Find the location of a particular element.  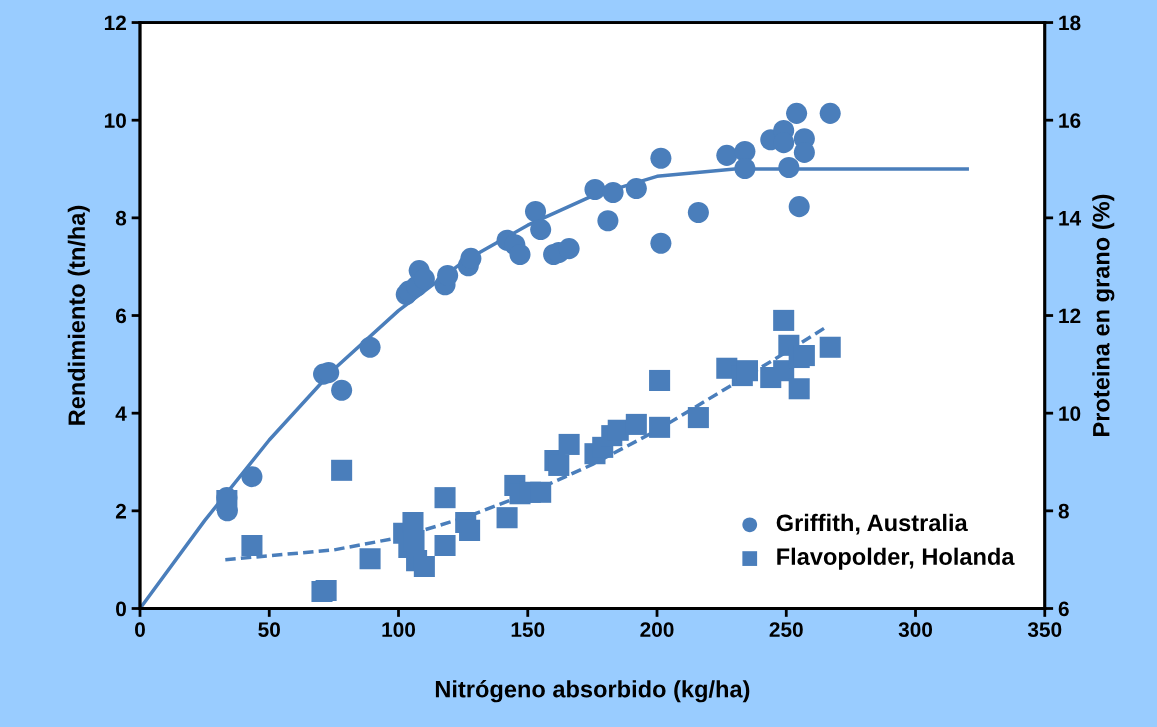

y-tick-label: 6 is located at coordinates (121, 316).